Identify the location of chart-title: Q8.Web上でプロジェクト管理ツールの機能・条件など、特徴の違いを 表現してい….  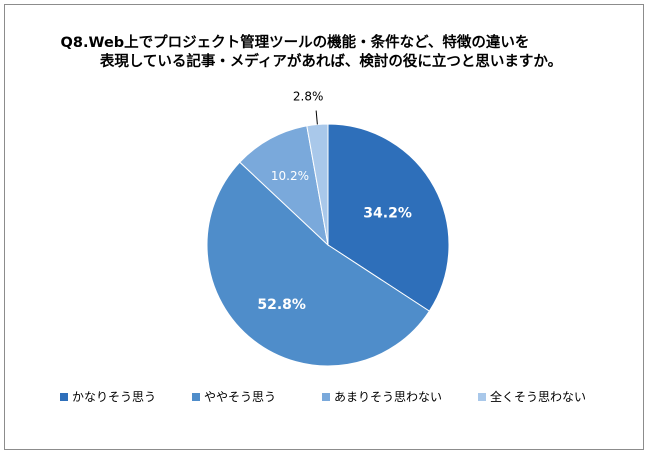
(325, 53).